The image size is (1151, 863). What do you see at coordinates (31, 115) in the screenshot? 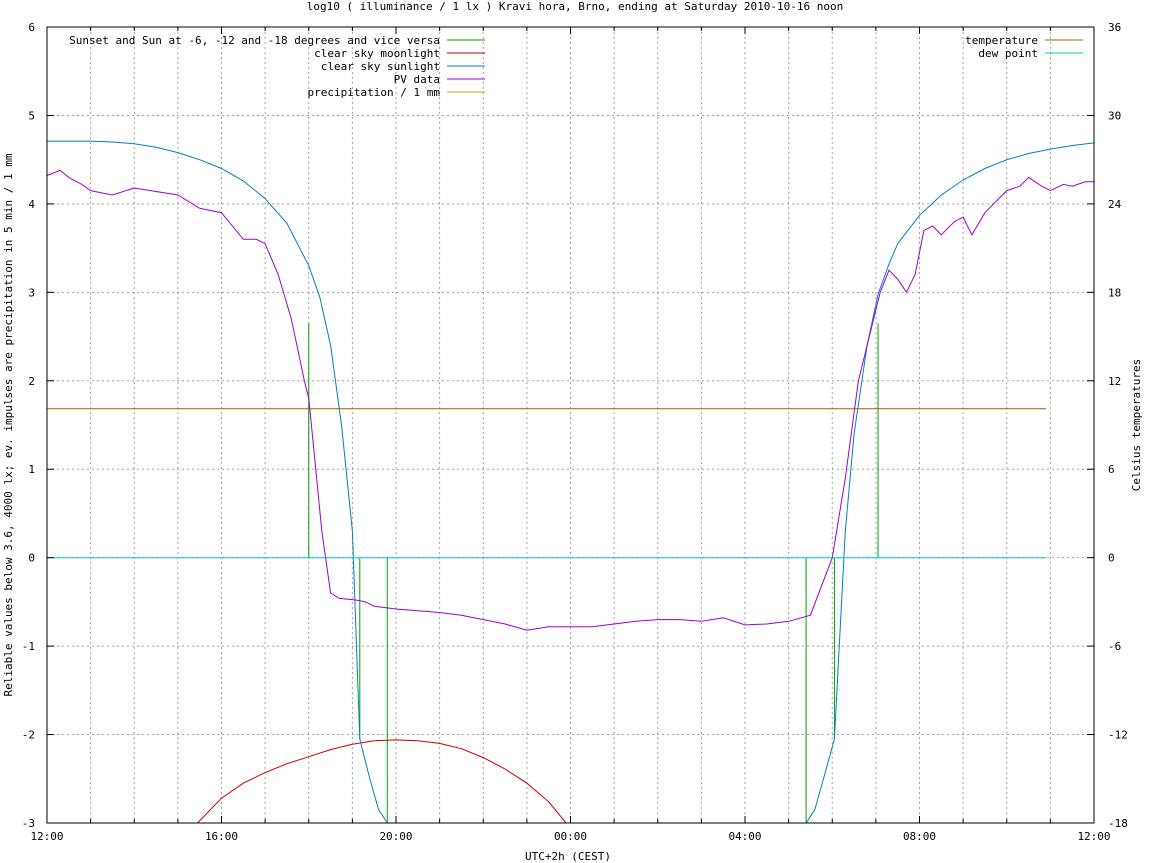
I see `y-tick-label: 5` at bounding box center [31, 115].